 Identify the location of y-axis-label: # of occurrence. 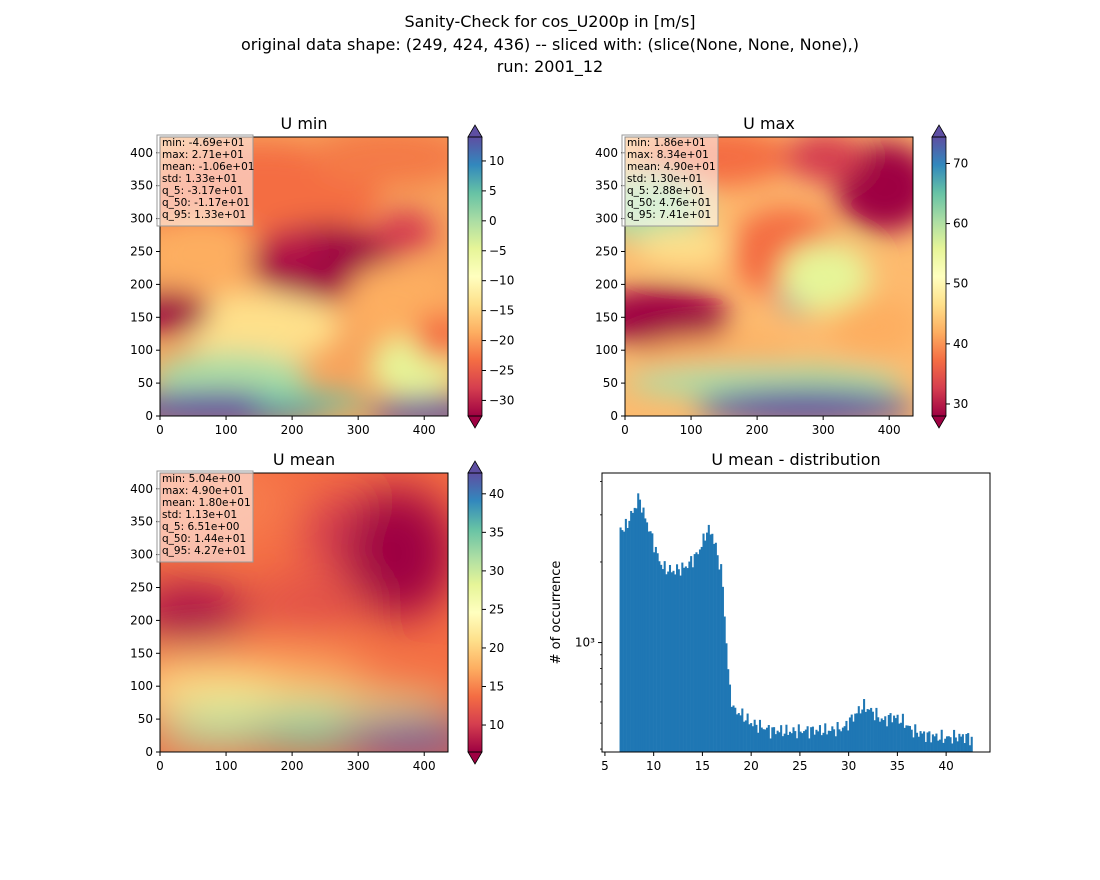
(556, 613).